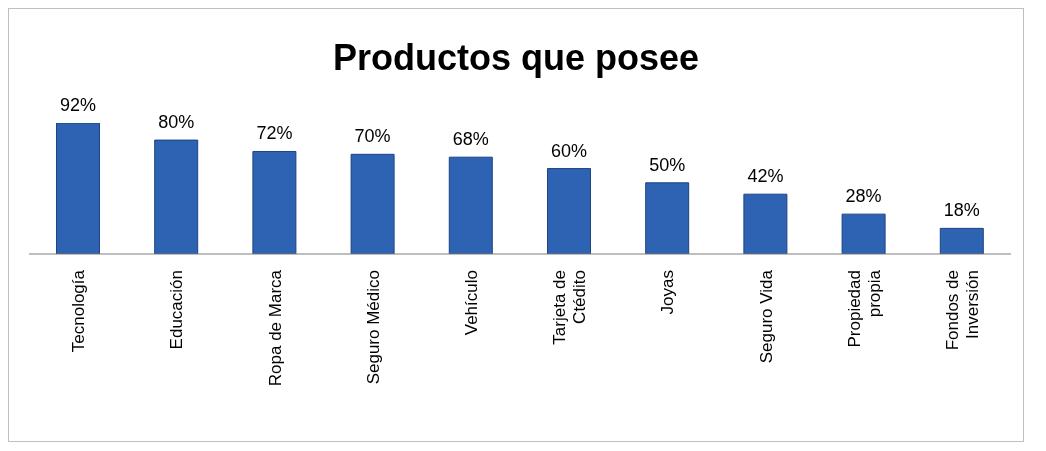 This screenshot has height=451, width=1046. I want to click on chart-title: Productos que posee, so click(516, 58).